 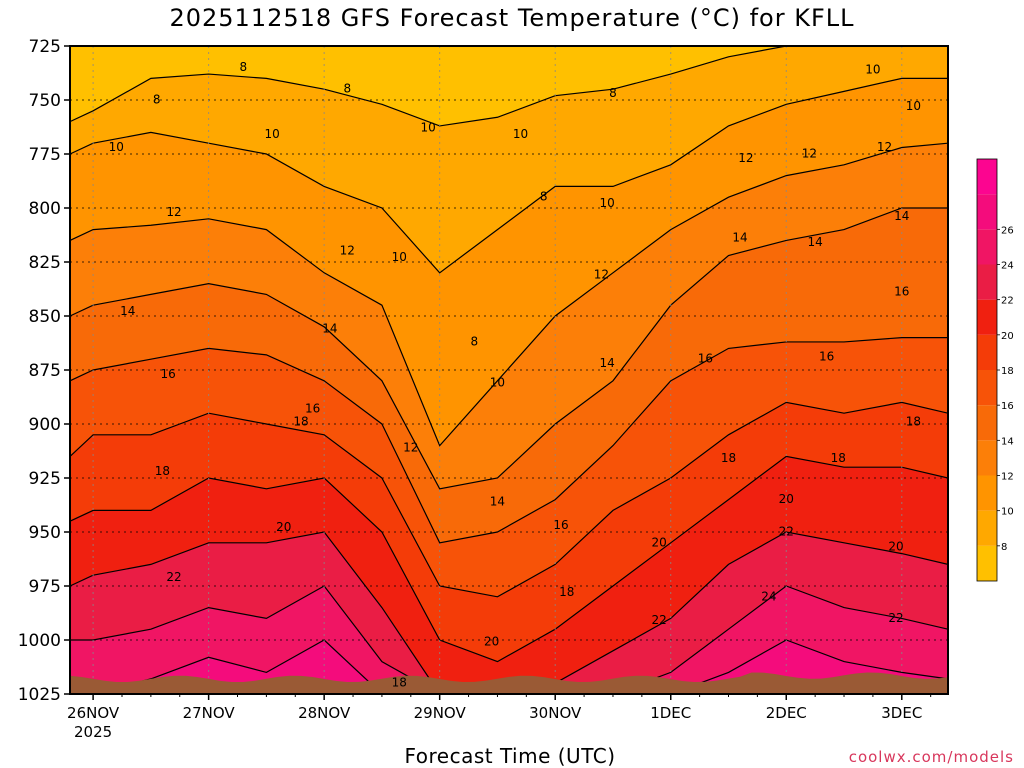 What do you see at coordinates (1007, 371) in the screenshot?
I see `colorbar-tick-label: 18` at bounding box center [1007, 371].